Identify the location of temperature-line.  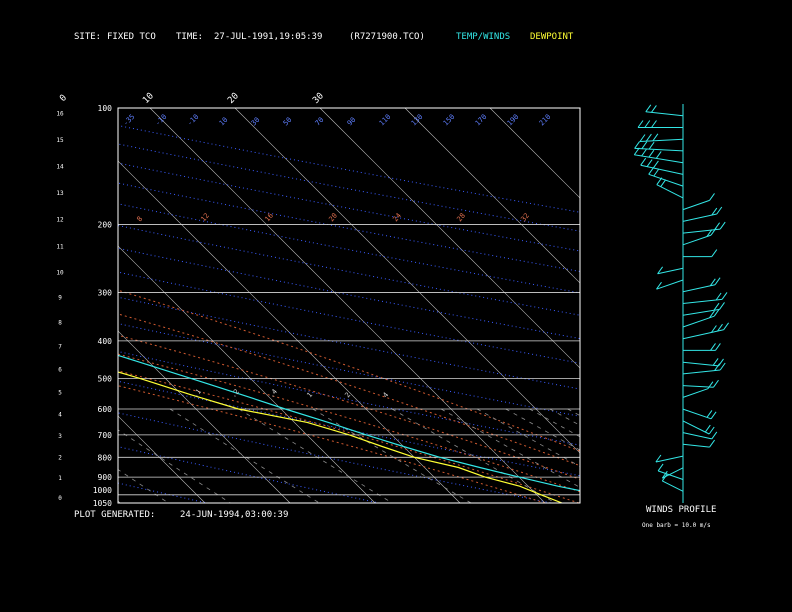
(349, 423).